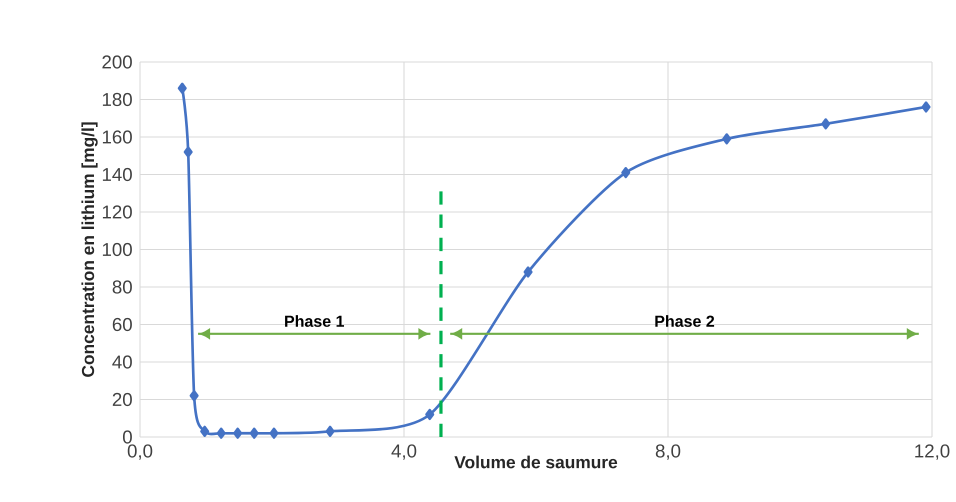 This screenshot has width=956, height=502. Describe the element at coordinates (684, 321) in the screenshot. I see `annotation: Phase 2` at that location.